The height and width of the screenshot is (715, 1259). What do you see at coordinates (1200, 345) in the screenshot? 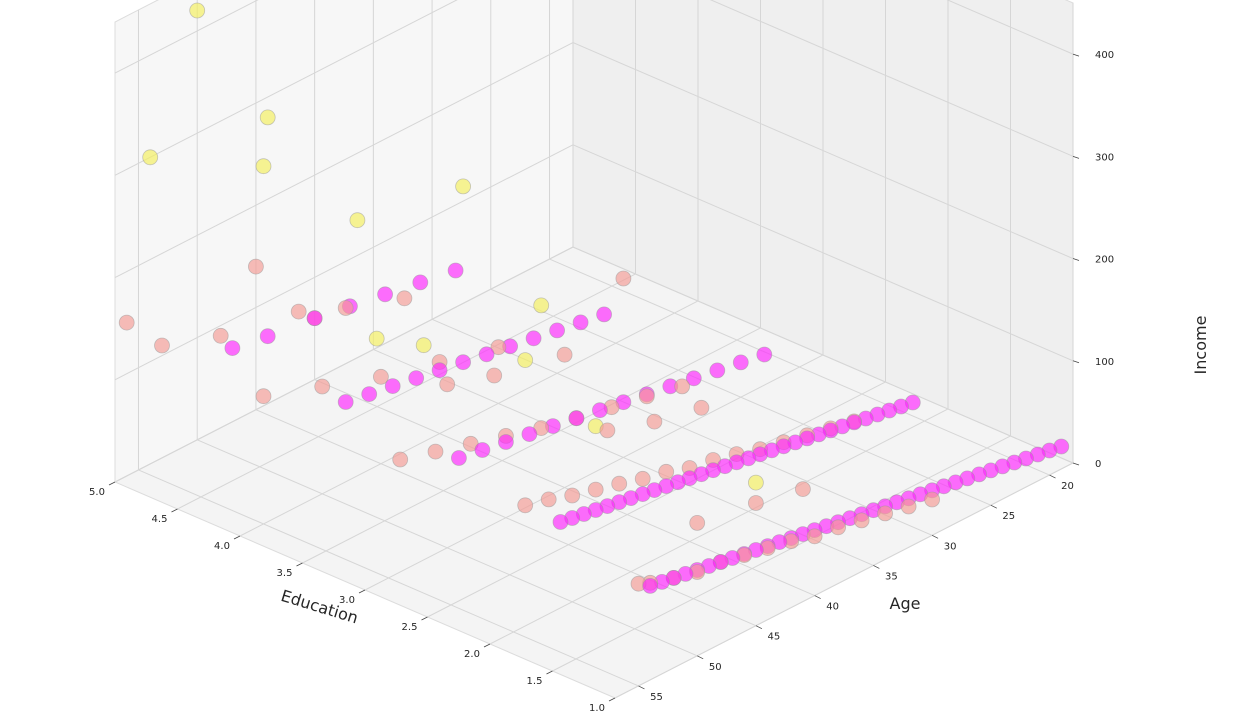
I see `z-axis-title: Income` at bounding box center [1200, 345].